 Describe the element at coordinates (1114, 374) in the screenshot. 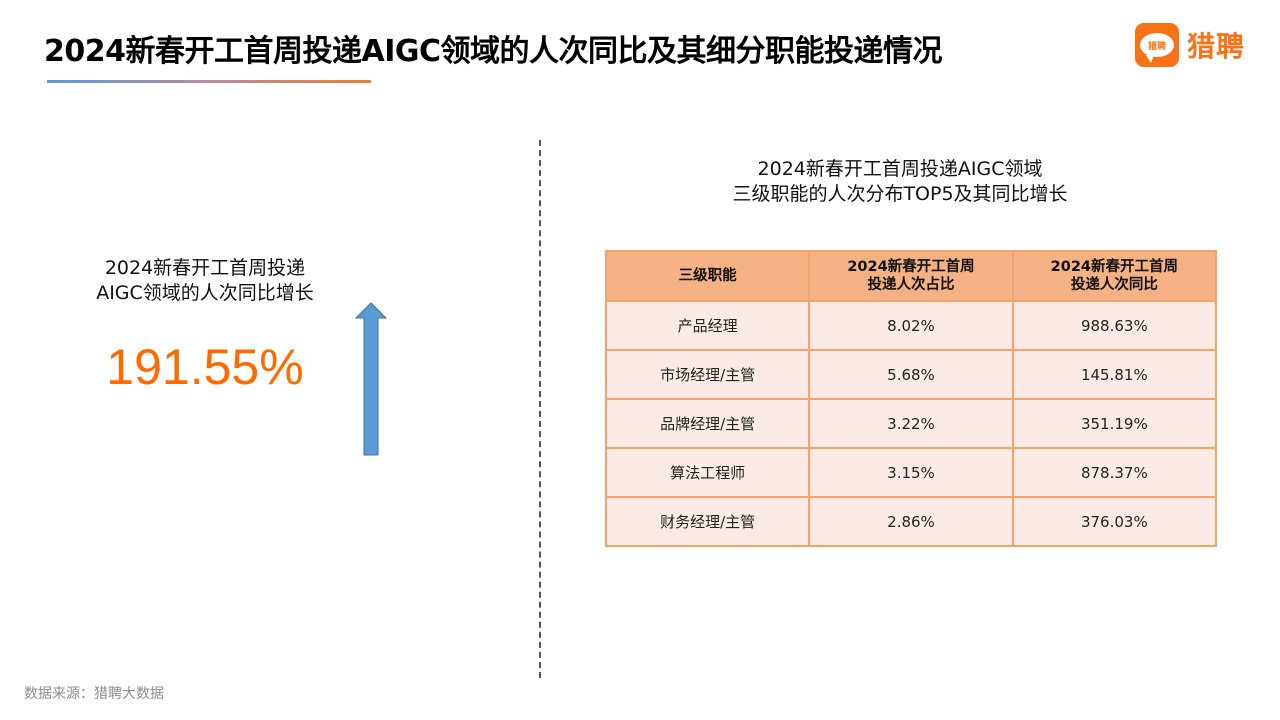

I see `cell-yoy: 145.81%` at that location.